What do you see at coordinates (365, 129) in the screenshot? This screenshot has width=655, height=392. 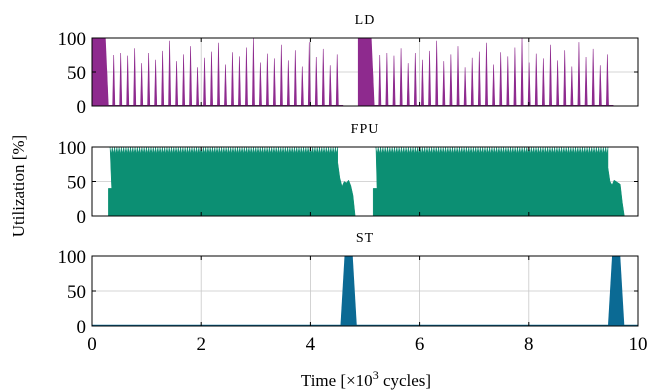 I see `panel-title: FPU` at bounding box center [365, 129].